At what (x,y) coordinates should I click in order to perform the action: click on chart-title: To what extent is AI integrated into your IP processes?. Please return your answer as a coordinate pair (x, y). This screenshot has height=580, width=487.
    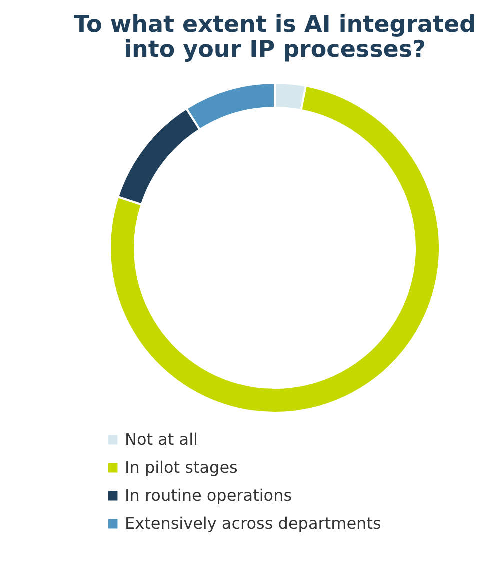
    Looking at the image, I should click on (275, 37).